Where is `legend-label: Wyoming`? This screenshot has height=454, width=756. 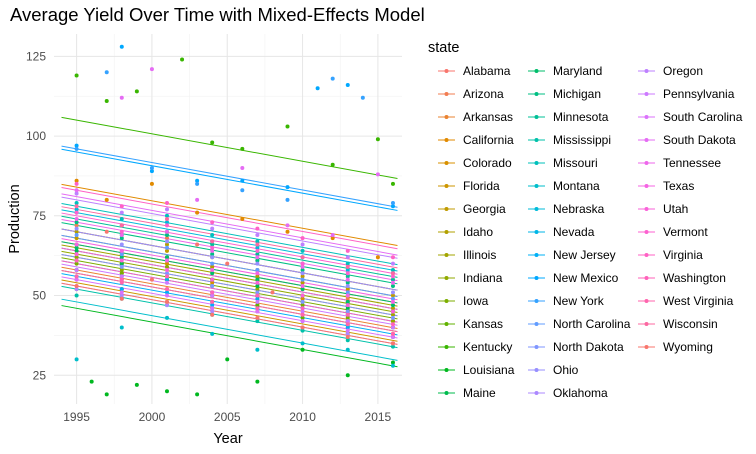
legend-label: Wyoming is located at coordinates (688, 347).